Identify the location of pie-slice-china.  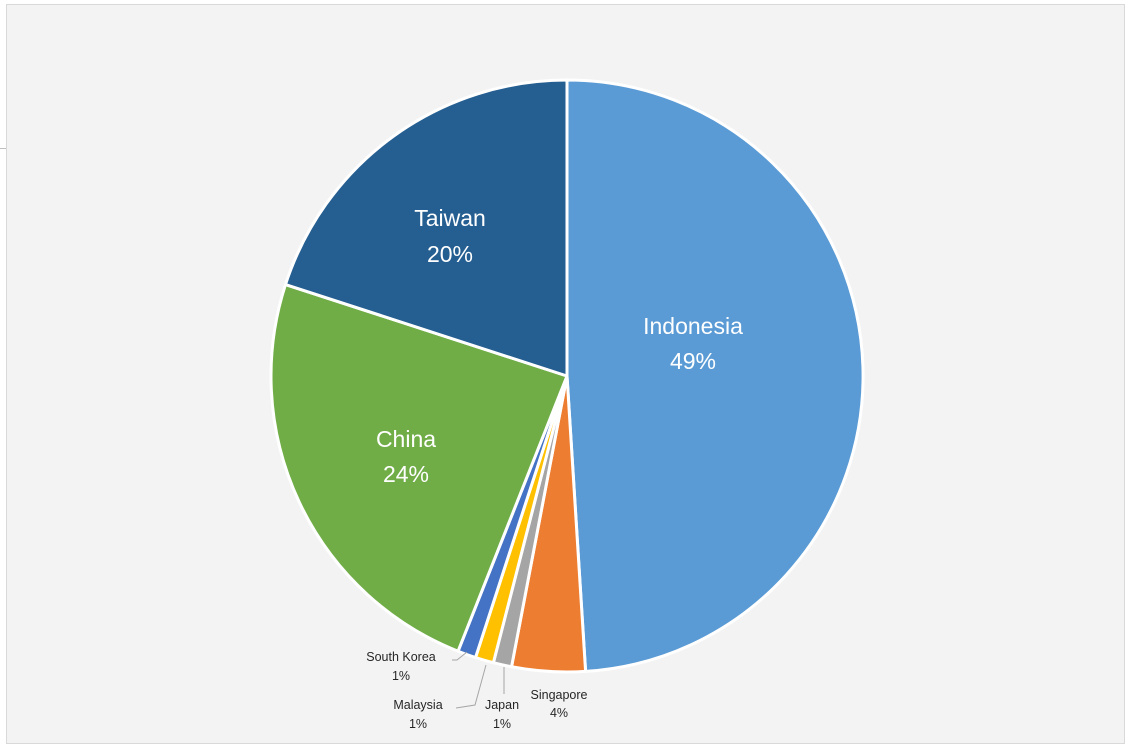
(419, 468).